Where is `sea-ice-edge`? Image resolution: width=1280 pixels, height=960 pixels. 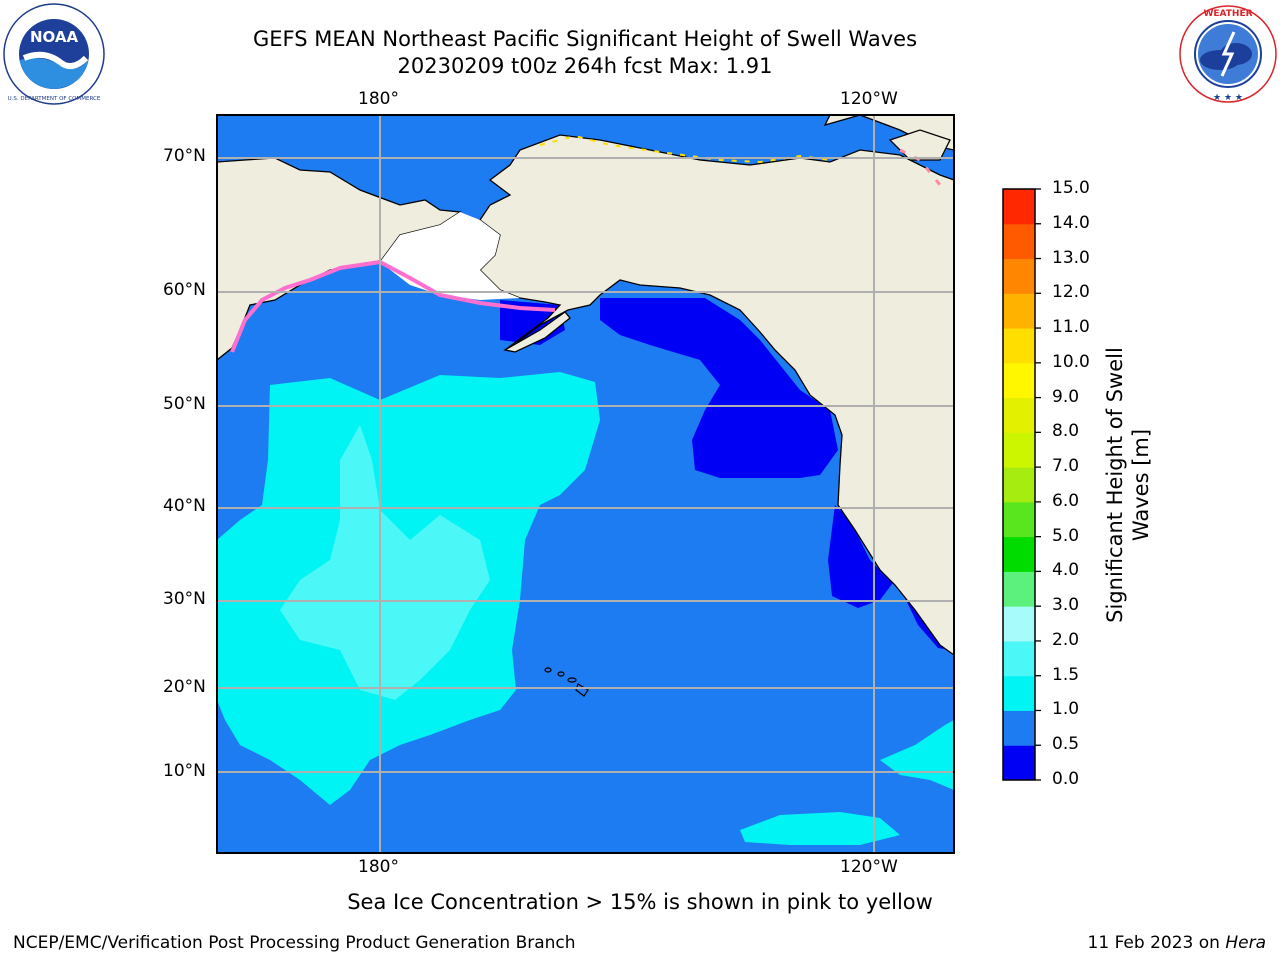 sea-ice-edge is located at coordinates (393, 306).